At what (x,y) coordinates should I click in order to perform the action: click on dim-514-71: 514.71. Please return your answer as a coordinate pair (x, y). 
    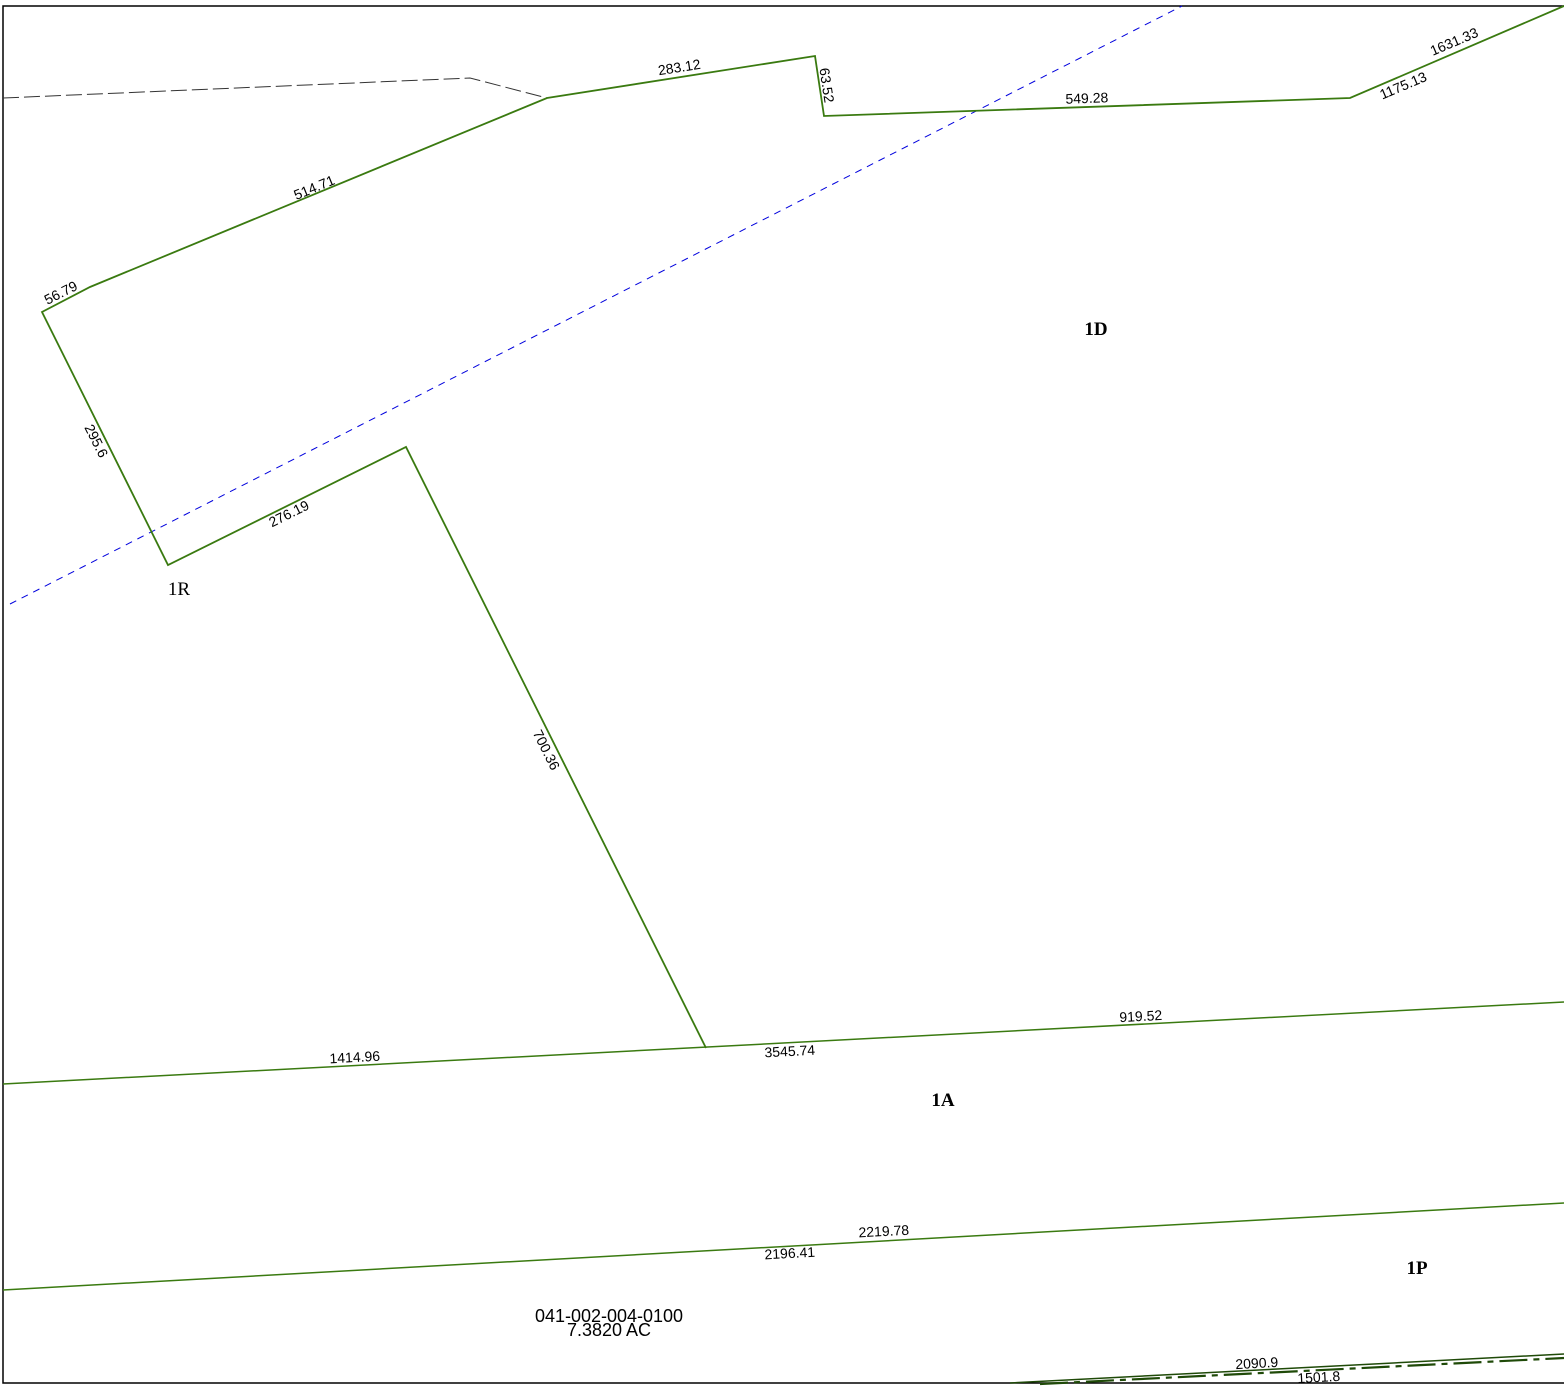
    Looking at the image, I should click on (314, 187).